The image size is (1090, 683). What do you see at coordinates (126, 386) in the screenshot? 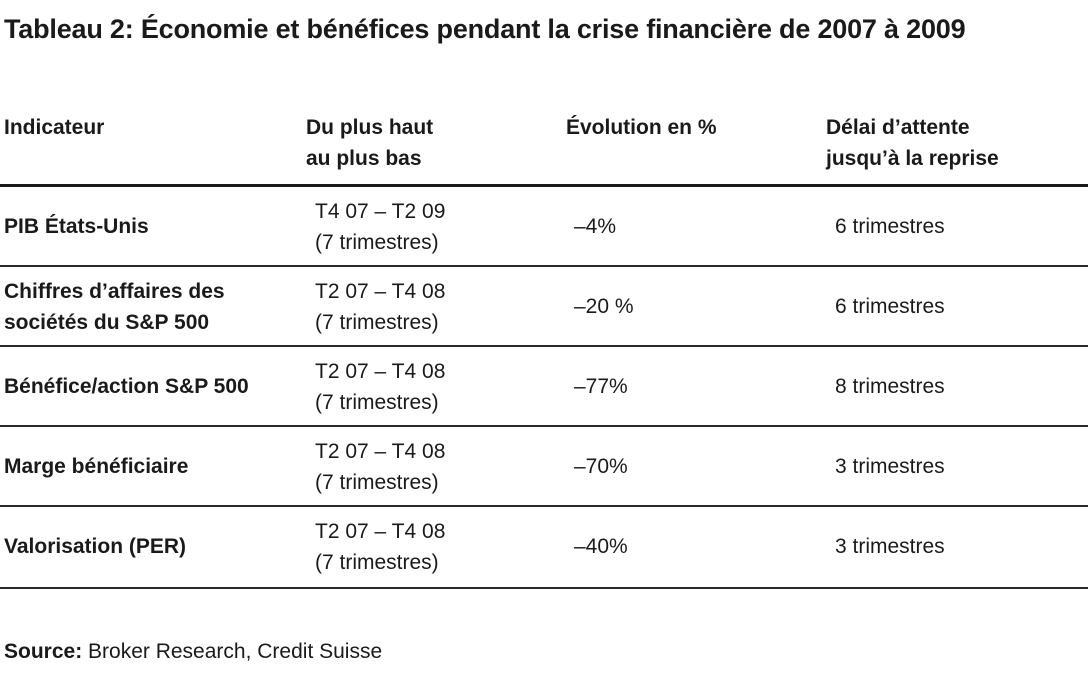
I see `row-indicator: Bénéfice/action S&P 500` at bounding box center [126, 386].